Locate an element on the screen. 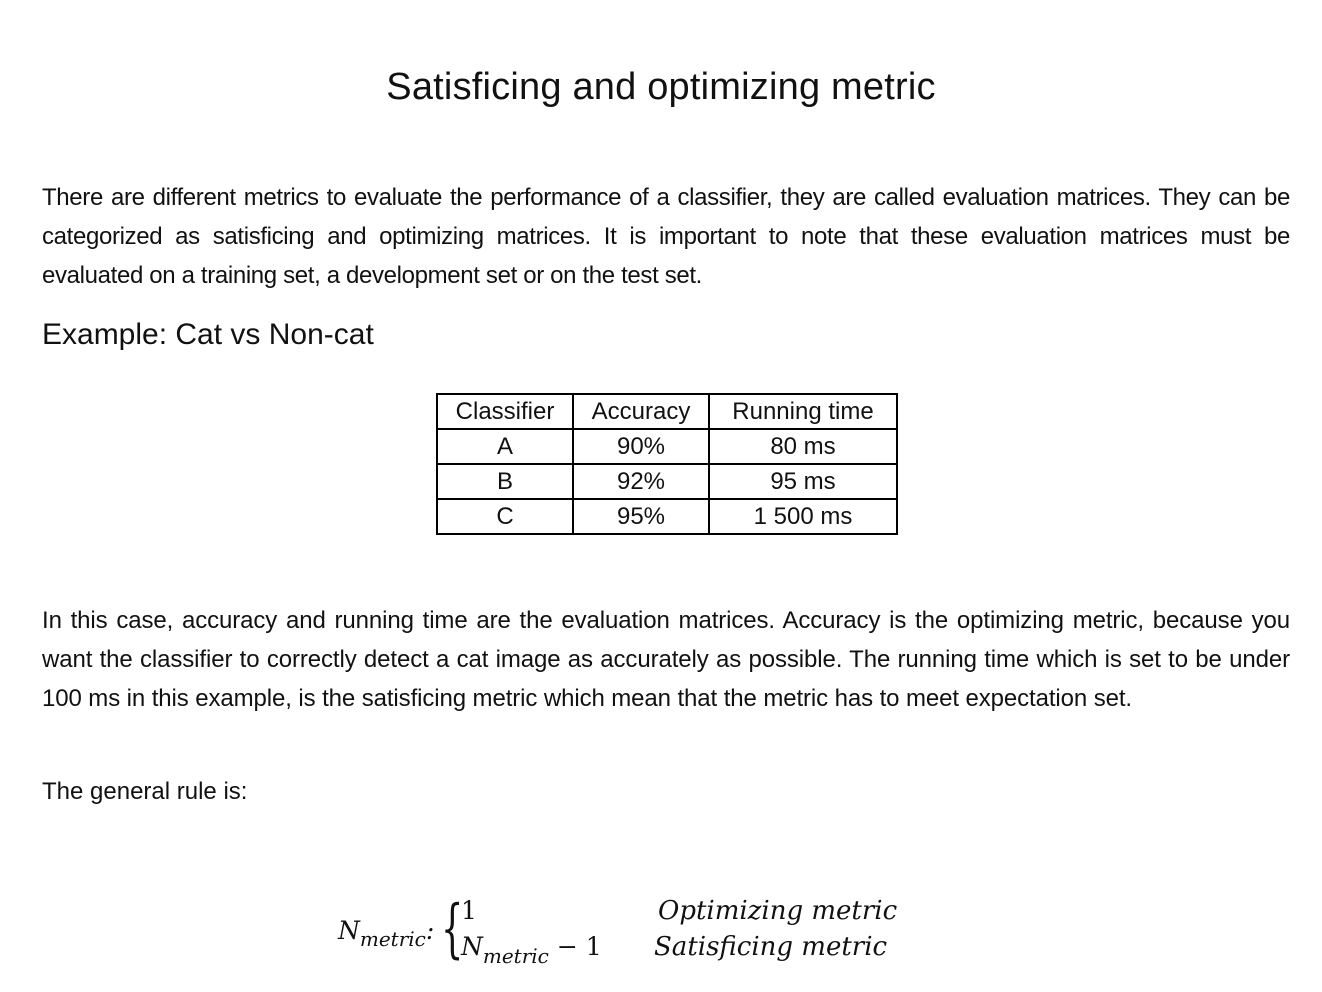  cell-running-time: 1 500 ms is located at coordinates (803, 516).